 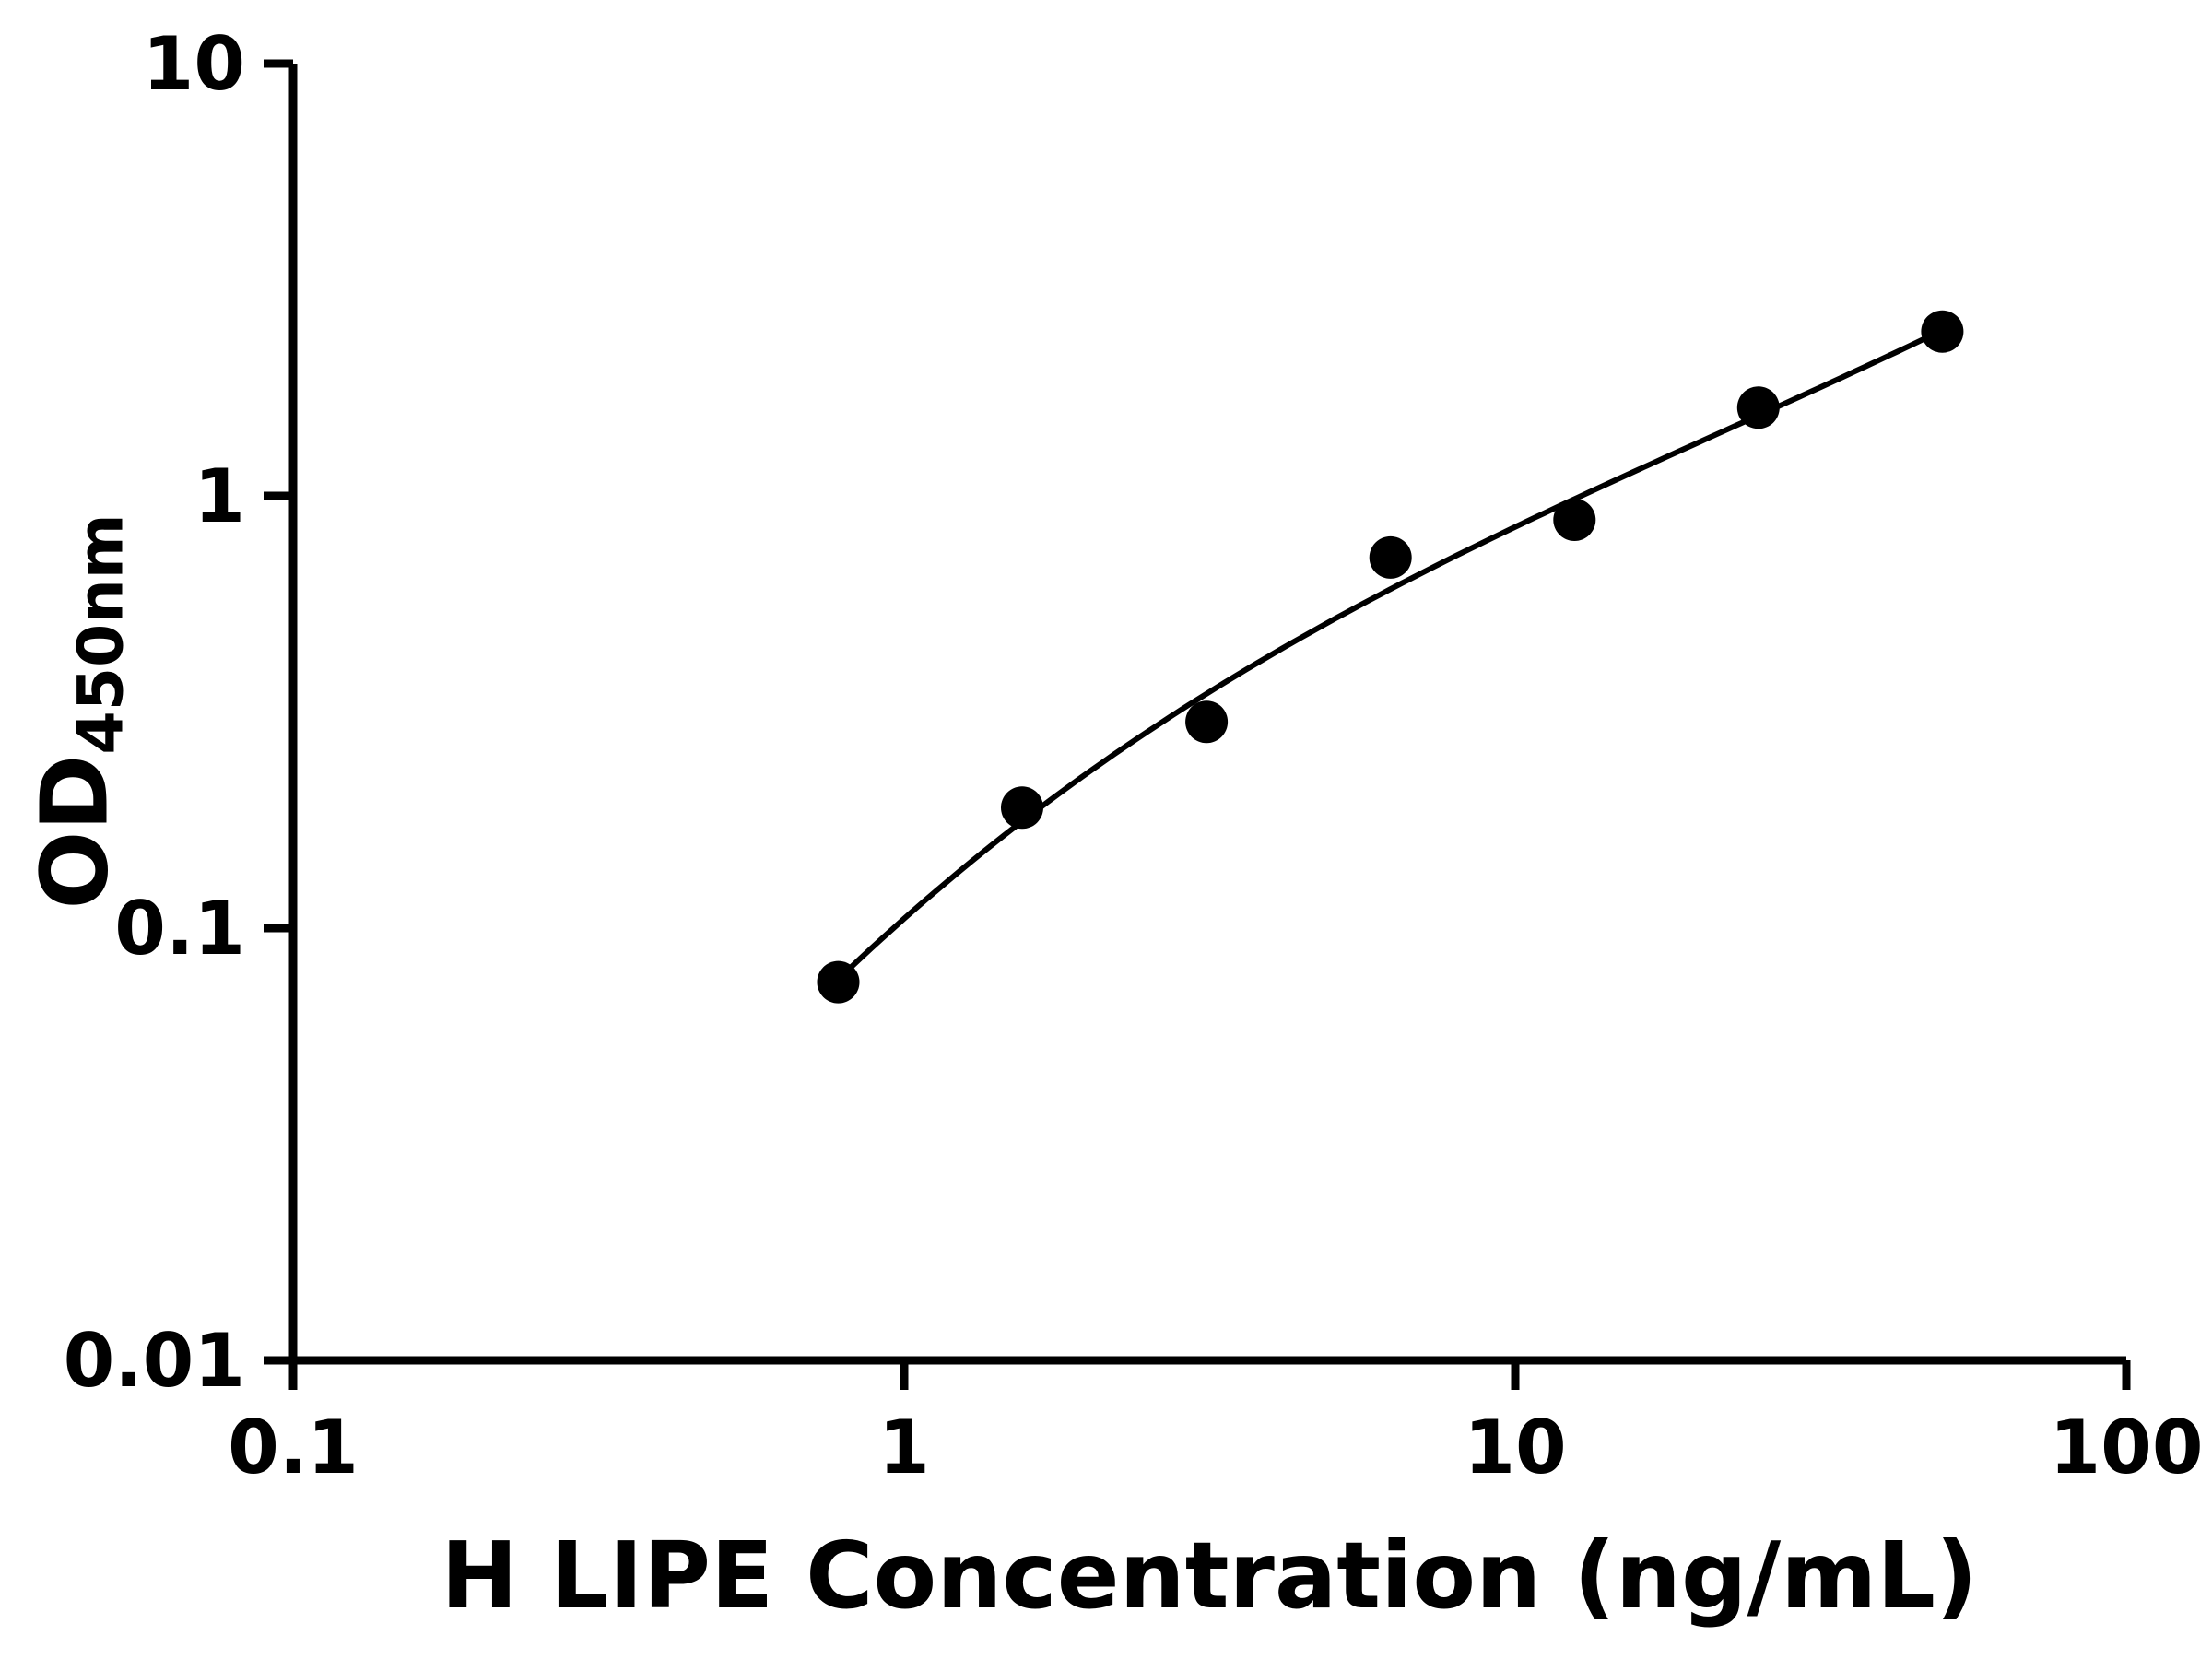 I want to click on y-axis-tick-label: 10, so click(x=194, y=64).